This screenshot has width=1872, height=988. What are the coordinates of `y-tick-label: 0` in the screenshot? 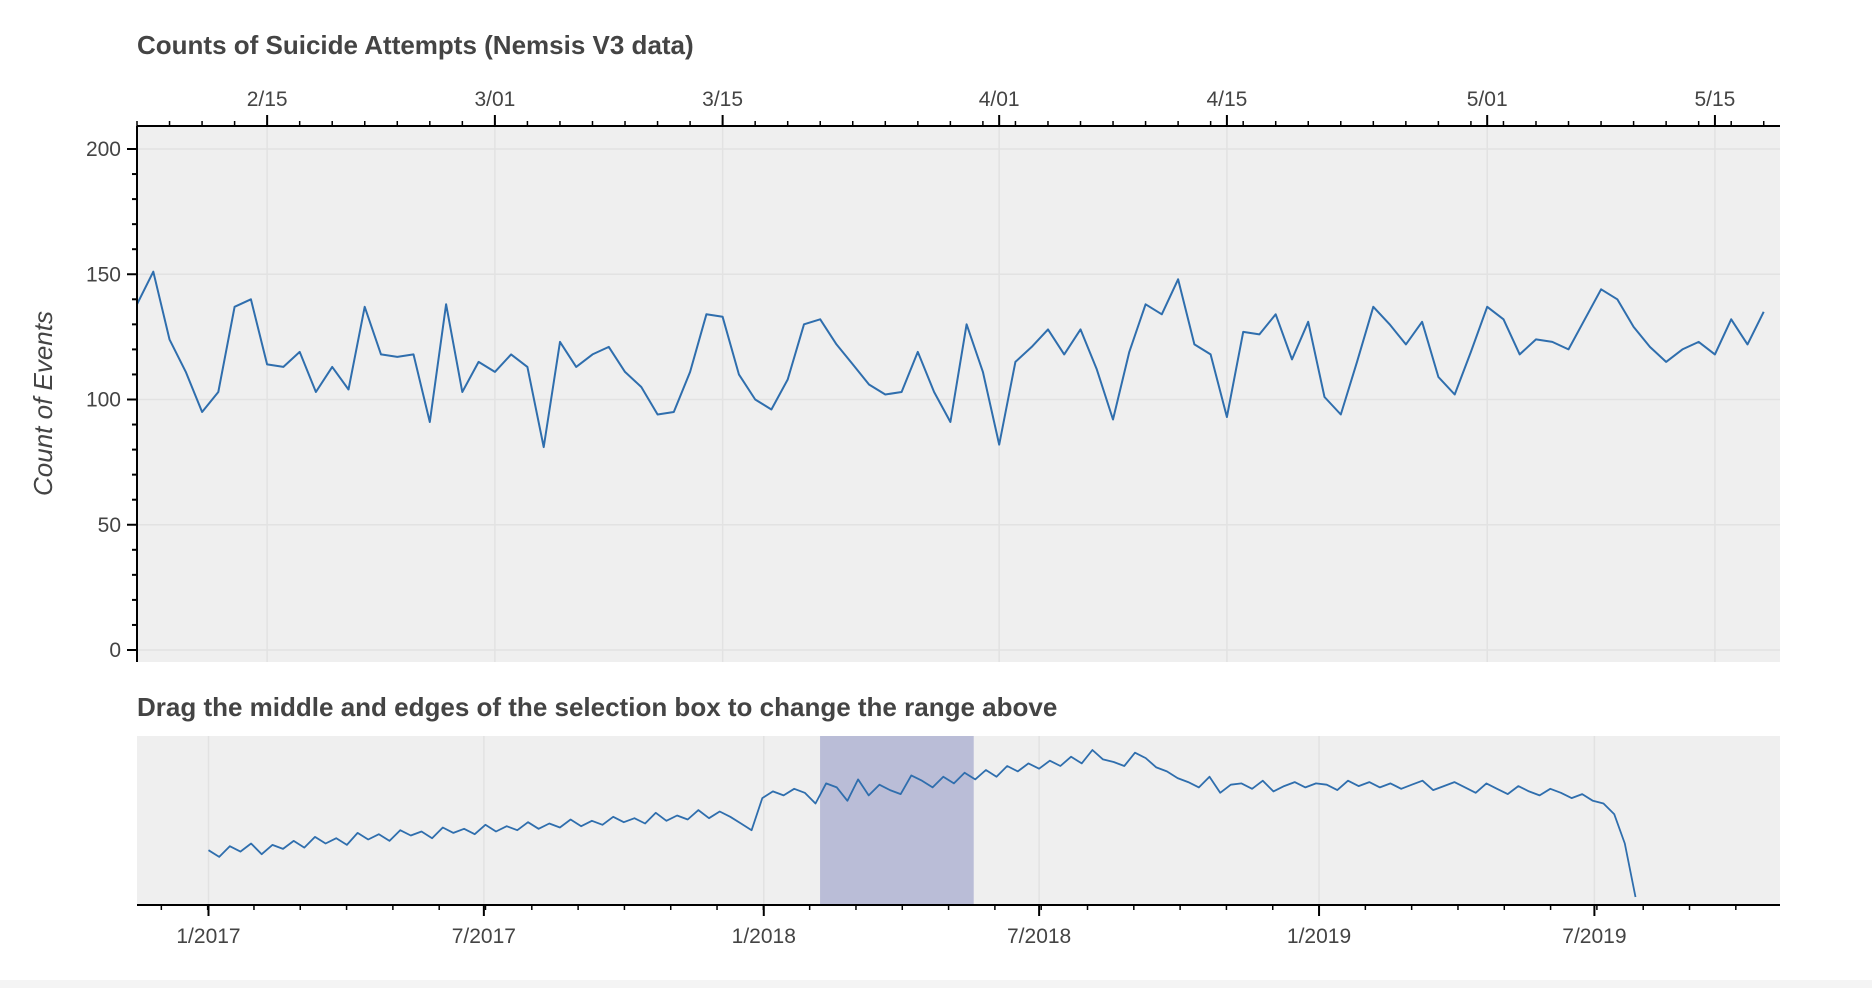 It's located at (115, 650).